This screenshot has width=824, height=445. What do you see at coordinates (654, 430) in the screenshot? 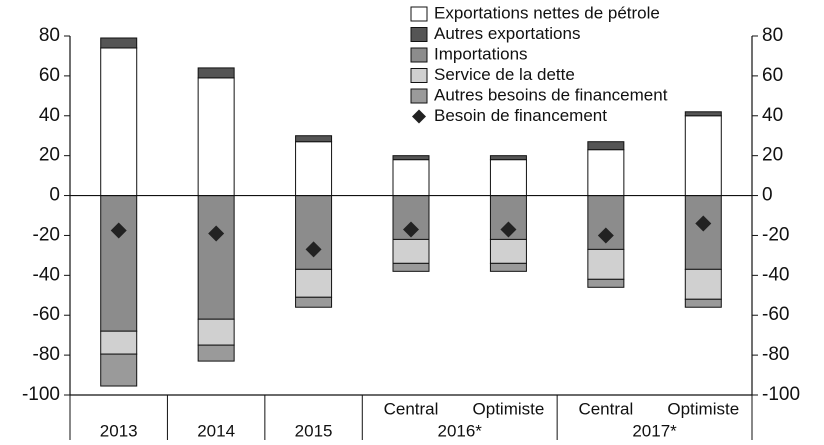
I see `group-label: 2017*` at bounding box center [654, 430].